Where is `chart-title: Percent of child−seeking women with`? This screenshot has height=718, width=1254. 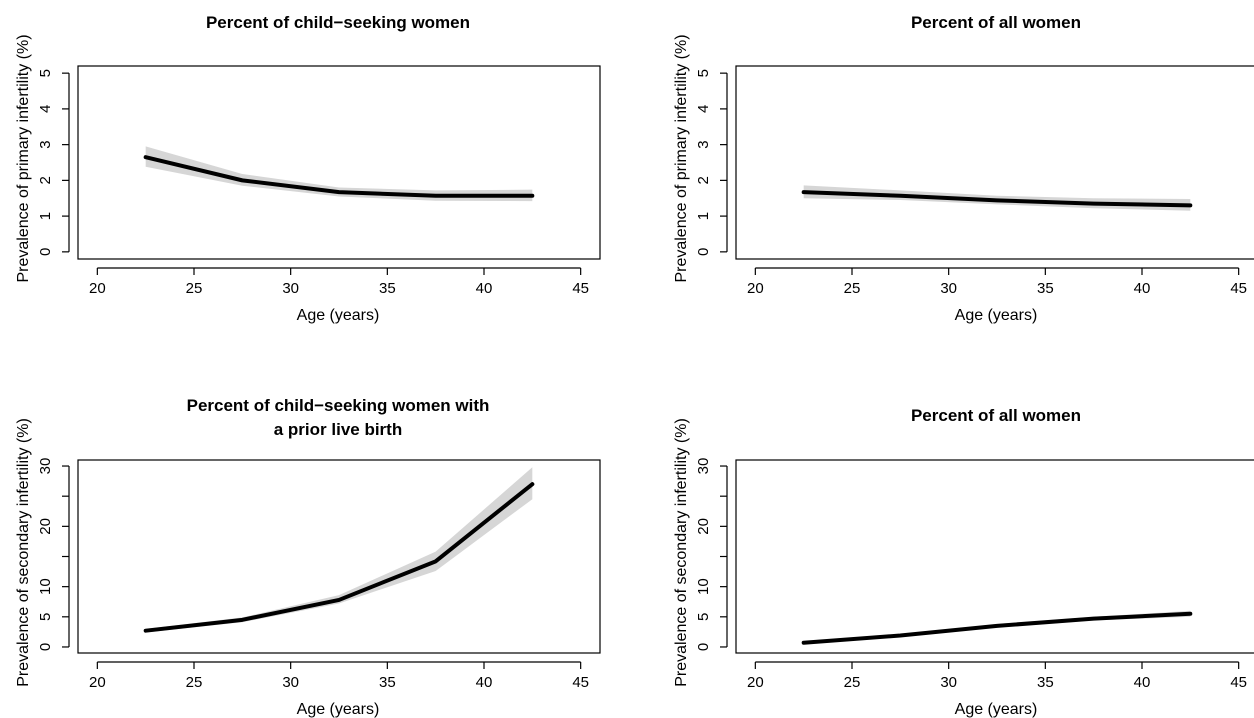 chart-title: Percent of child−seeking women with is located at coordinates (338, 405).